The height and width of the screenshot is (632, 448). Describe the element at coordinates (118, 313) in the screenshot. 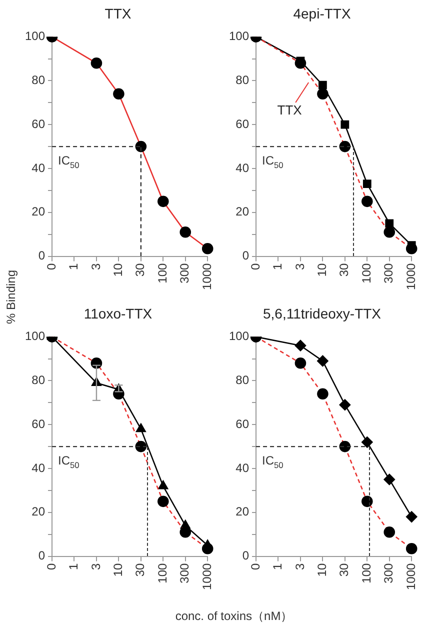

I see `chart-title: 11oxo-TTX` at that location.